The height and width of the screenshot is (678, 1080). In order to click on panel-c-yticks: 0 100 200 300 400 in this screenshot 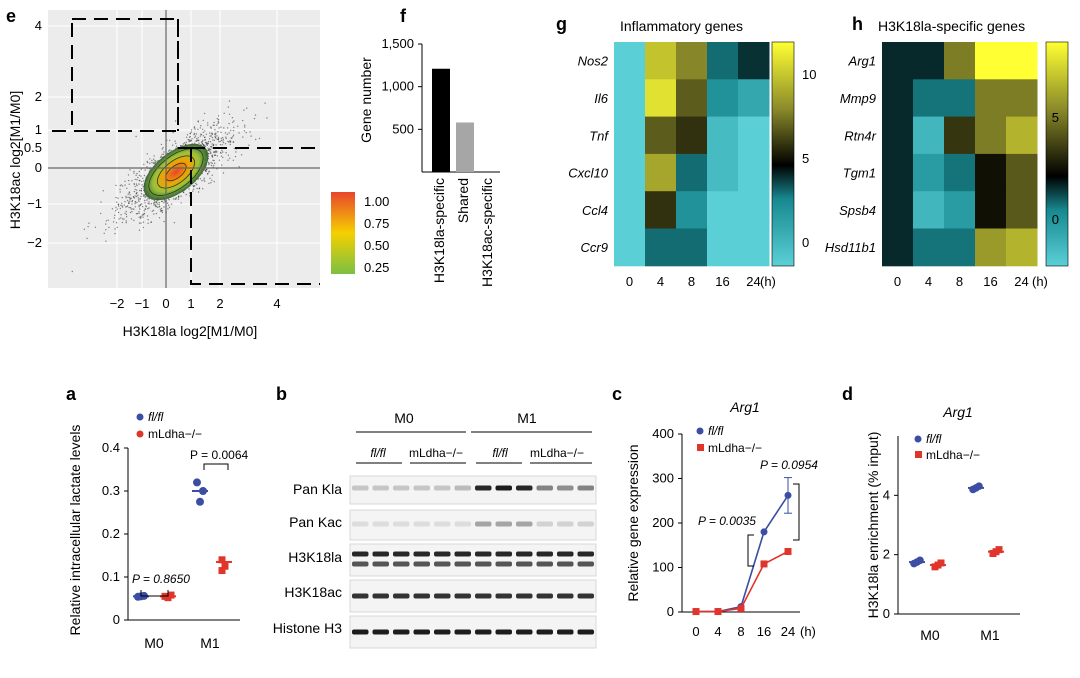, I will do `click(667, 522)`.